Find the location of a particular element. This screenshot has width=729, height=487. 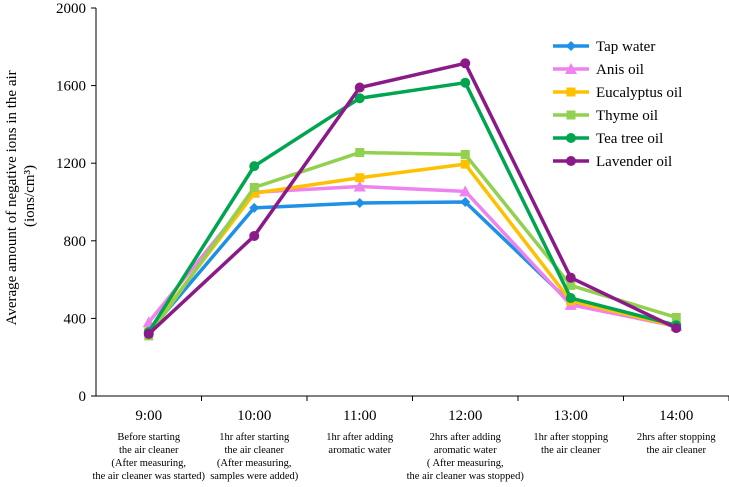

x-category-note-line: 1hr after adding is located at coordinates (360, 437).